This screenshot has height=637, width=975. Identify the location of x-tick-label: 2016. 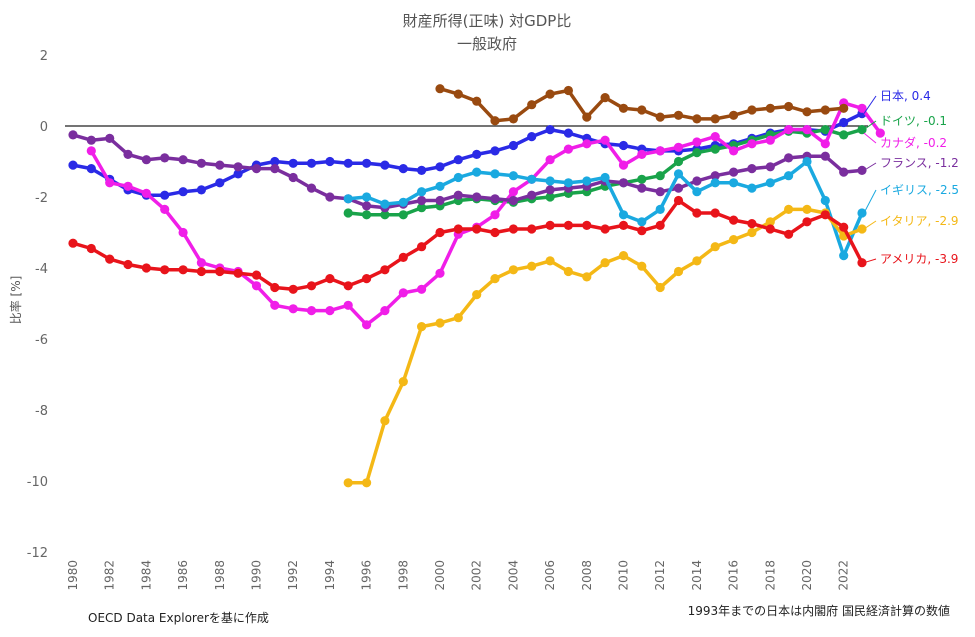
(734, 575).